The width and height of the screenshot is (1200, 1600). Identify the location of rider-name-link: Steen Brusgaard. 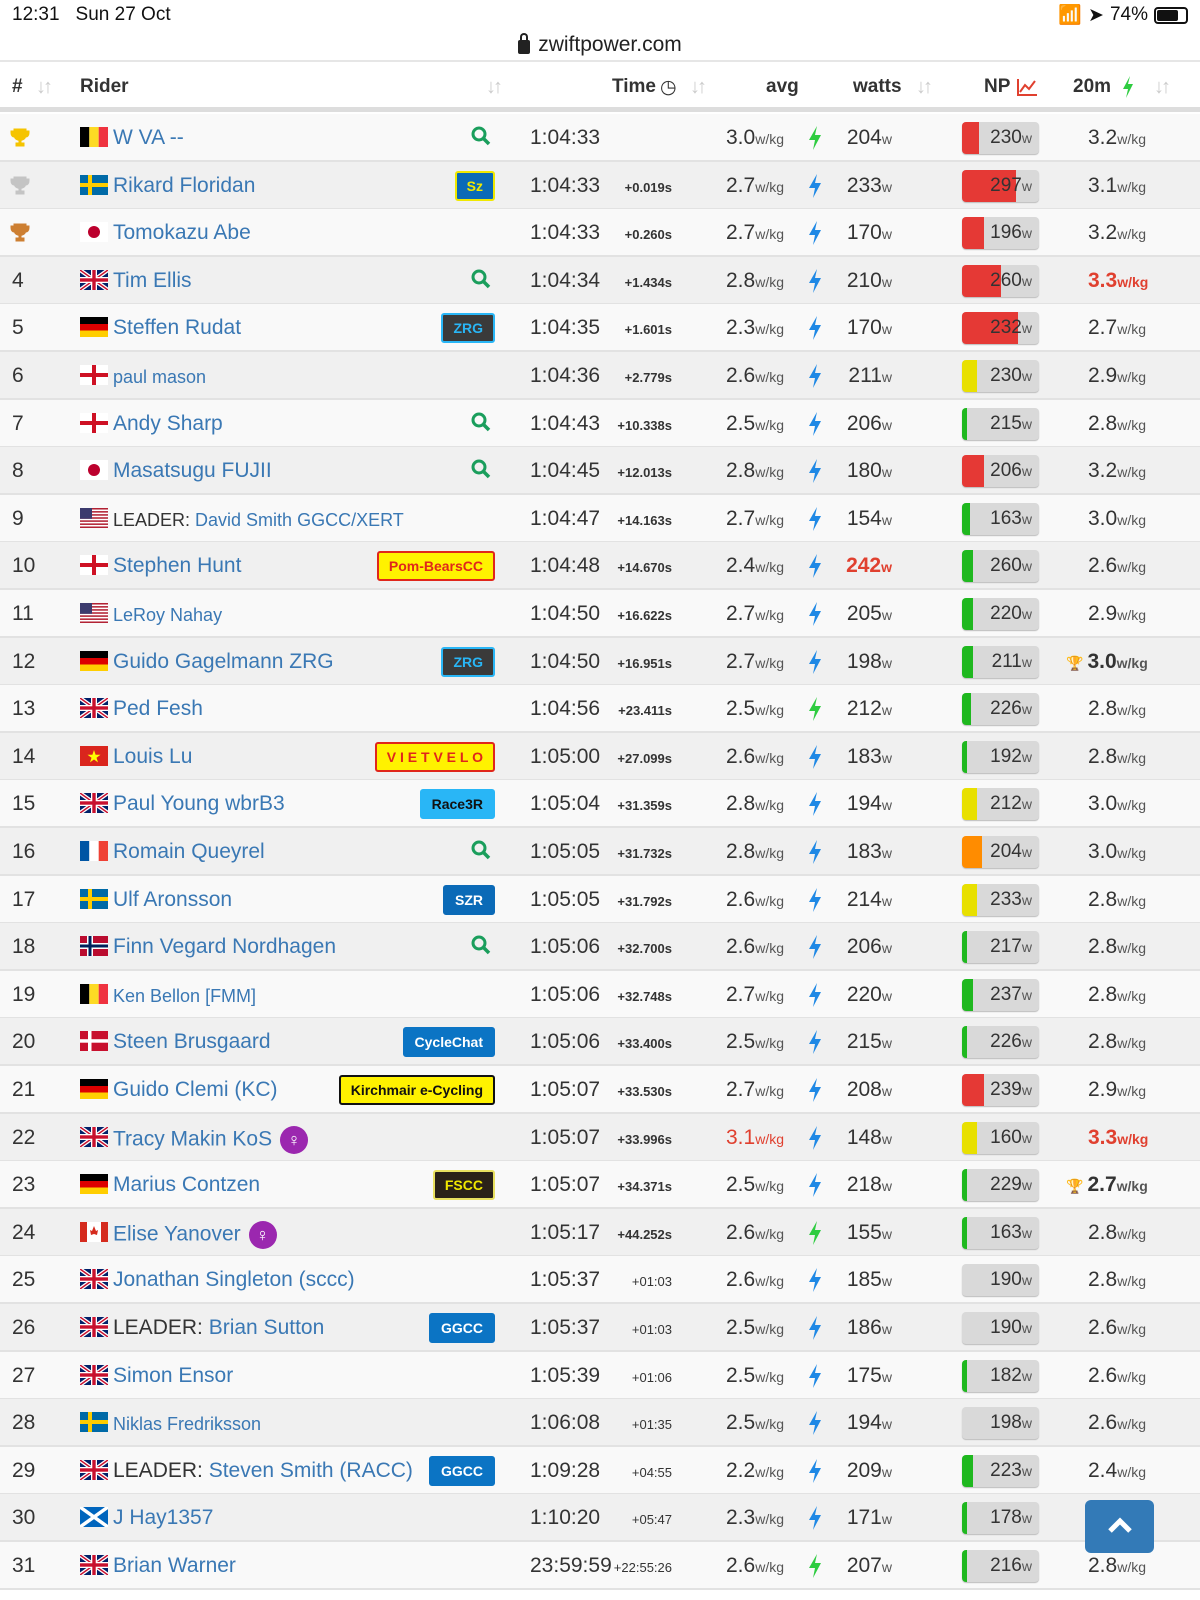
(192, 1042).